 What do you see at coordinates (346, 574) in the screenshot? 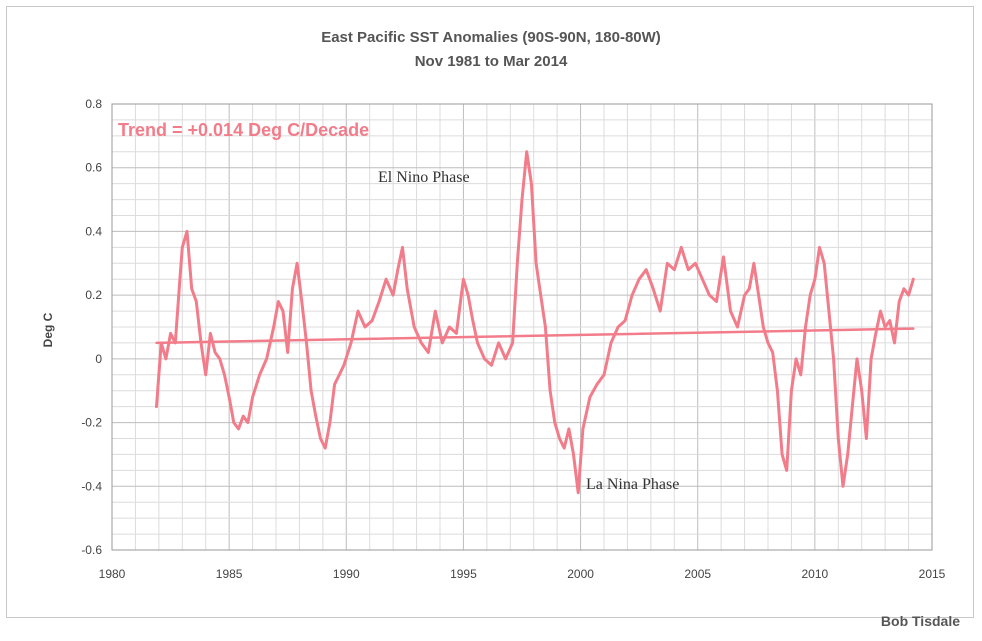
I see `x-tick-label: 1990` at bounding box center [346, 574].